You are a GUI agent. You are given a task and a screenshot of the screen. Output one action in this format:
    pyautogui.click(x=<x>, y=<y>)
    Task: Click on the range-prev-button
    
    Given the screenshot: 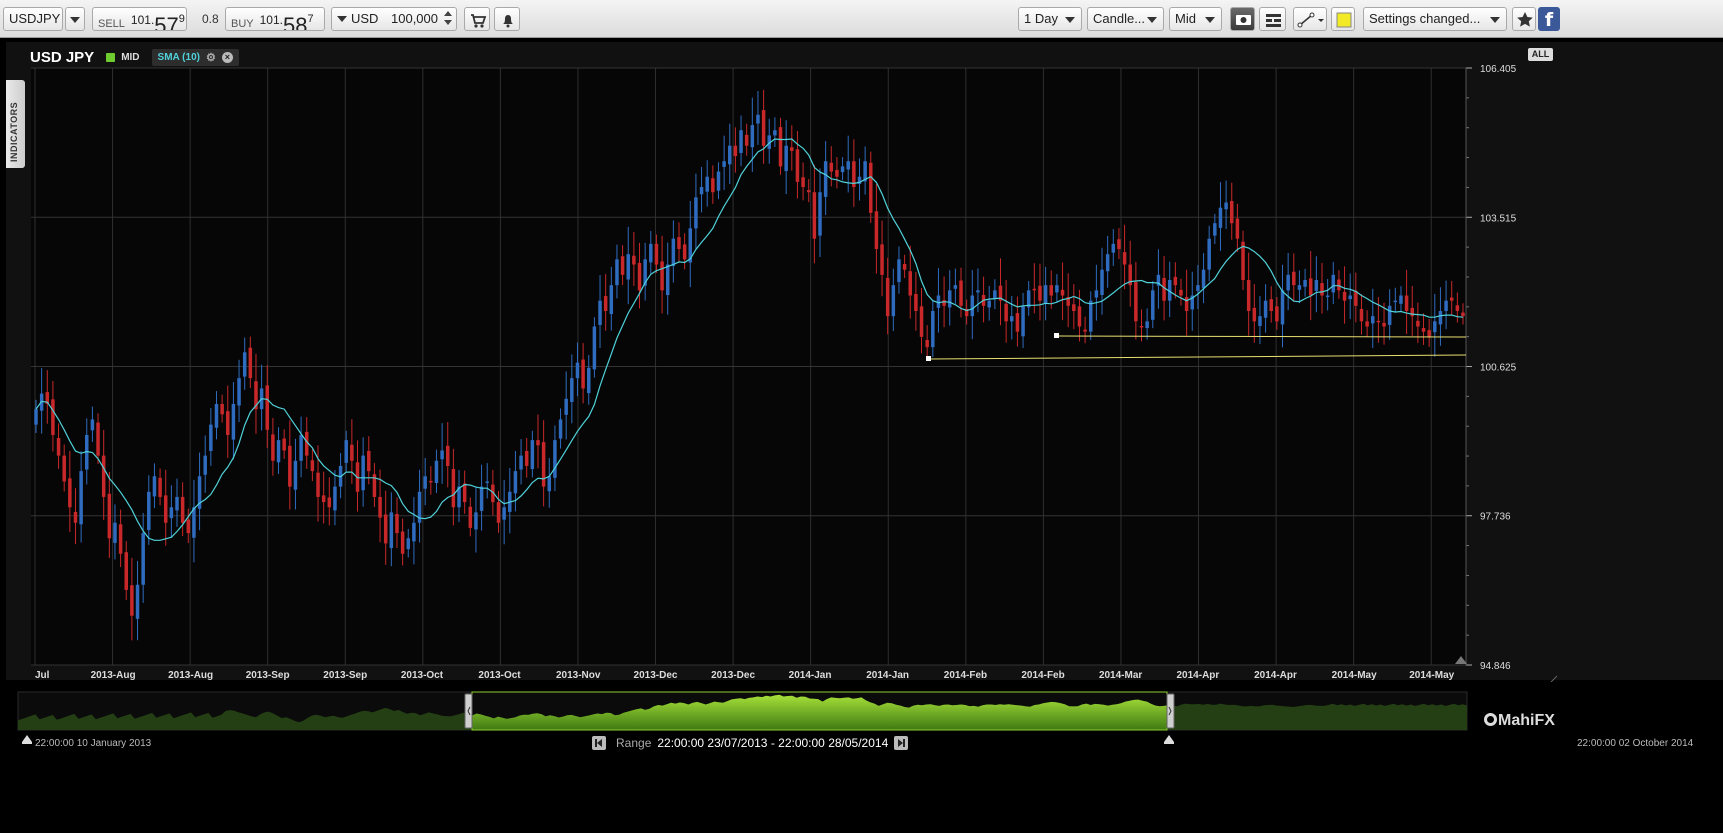 What is the action you would take?
    pyautogui.click(x=599, y=743)
    